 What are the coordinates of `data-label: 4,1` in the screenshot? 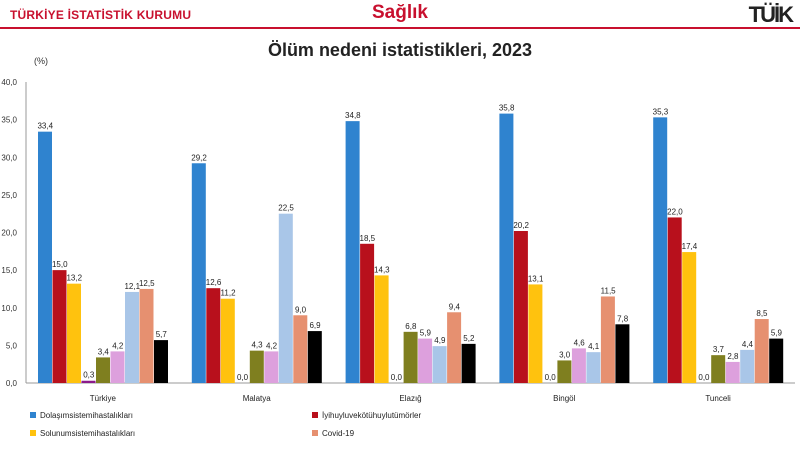 It's located at (594, 346).